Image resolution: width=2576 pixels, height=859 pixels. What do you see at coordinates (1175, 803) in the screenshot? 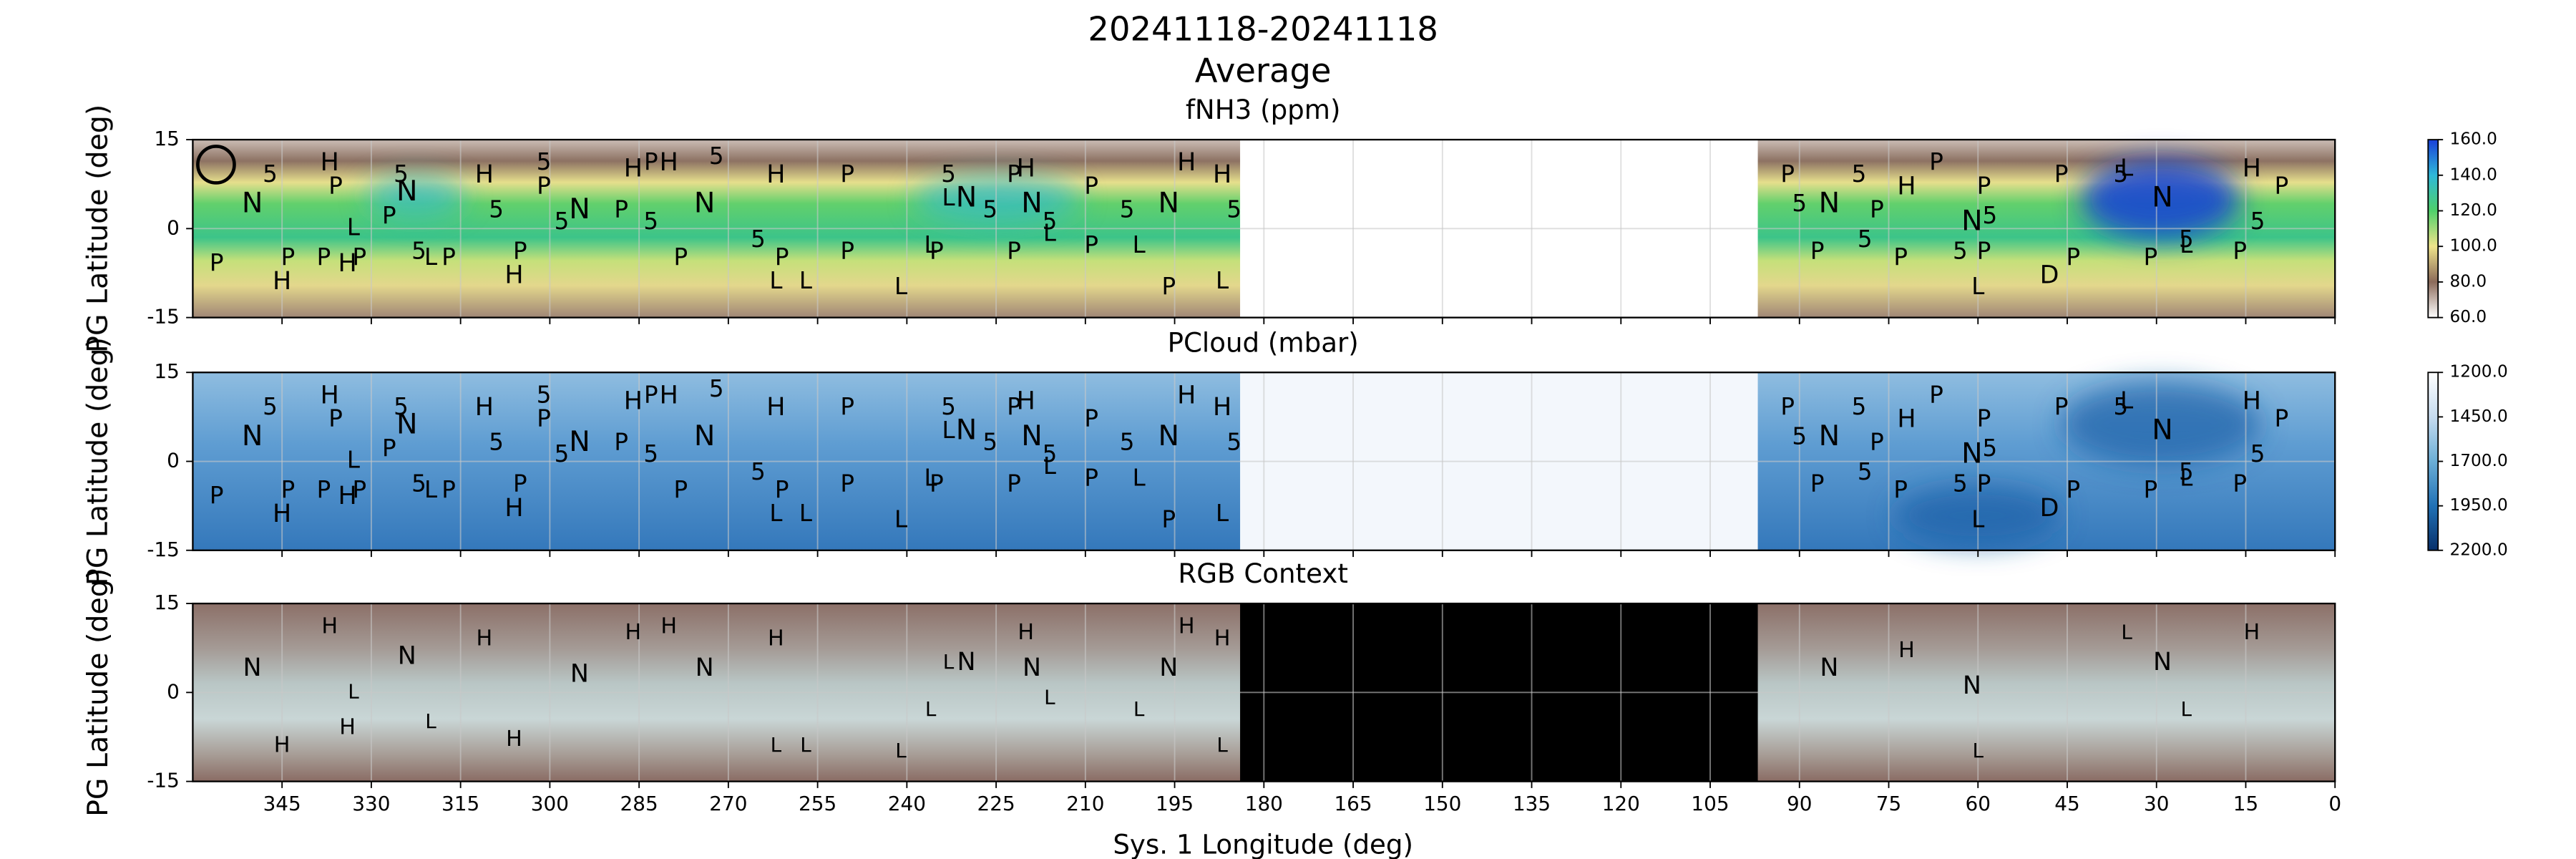
I see `x-tick-label: 195` at bounding box center [1175, 803].